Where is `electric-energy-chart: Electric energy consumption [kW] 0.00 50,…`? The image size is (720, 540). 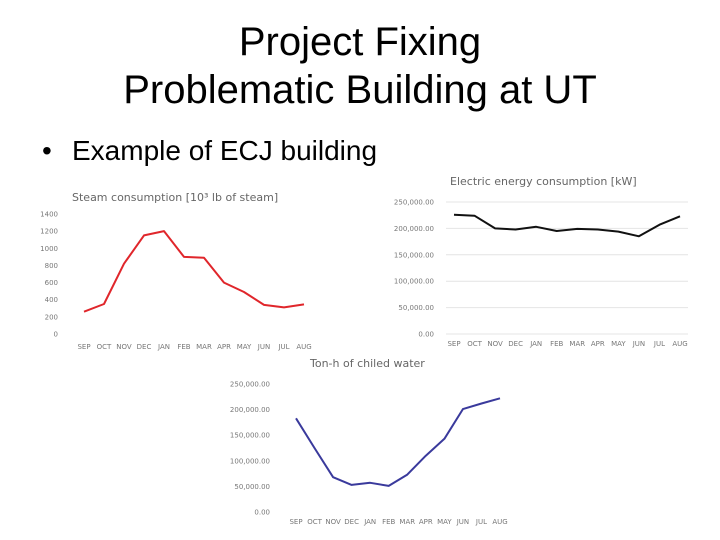
electric-energy-chart: Electric energy consumption [kW] 0.00 50,… is located at coordinates (541, 261).